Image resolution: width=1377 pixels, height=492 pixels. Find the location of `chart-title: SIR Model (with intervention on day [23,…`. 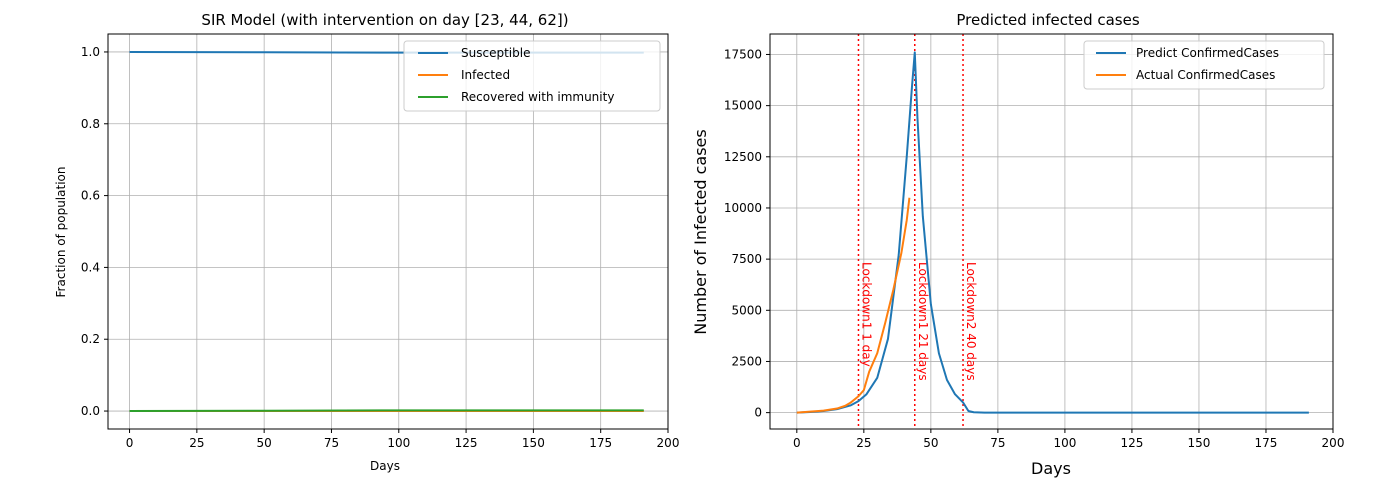

chart-title: SIR Model (with intervention on day [23,… is located at coordinates (384, 20).